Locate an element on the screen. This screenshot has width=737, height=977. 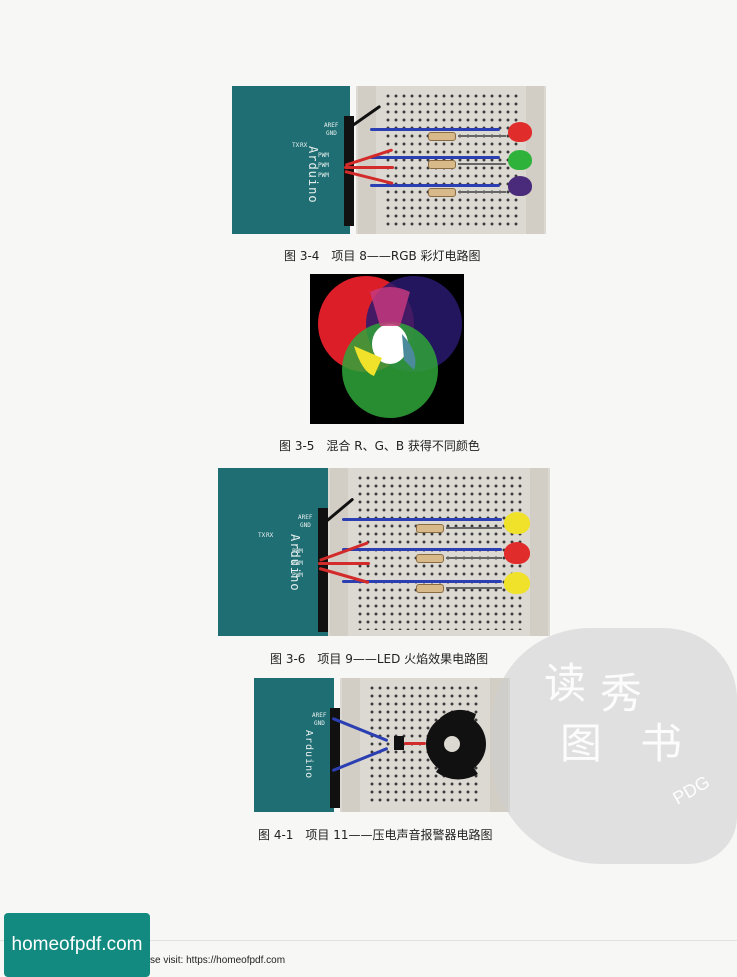
white-overlap is located at coordinates (390, 344).